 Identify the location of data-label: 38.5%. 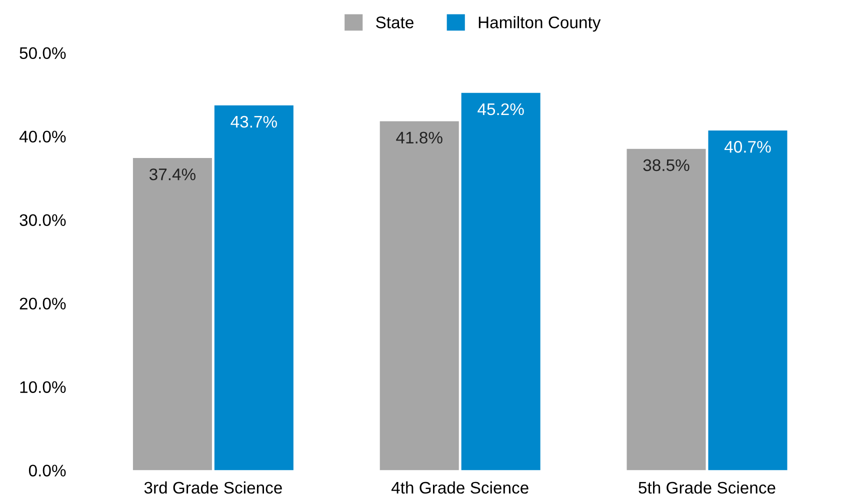
(666, 165).